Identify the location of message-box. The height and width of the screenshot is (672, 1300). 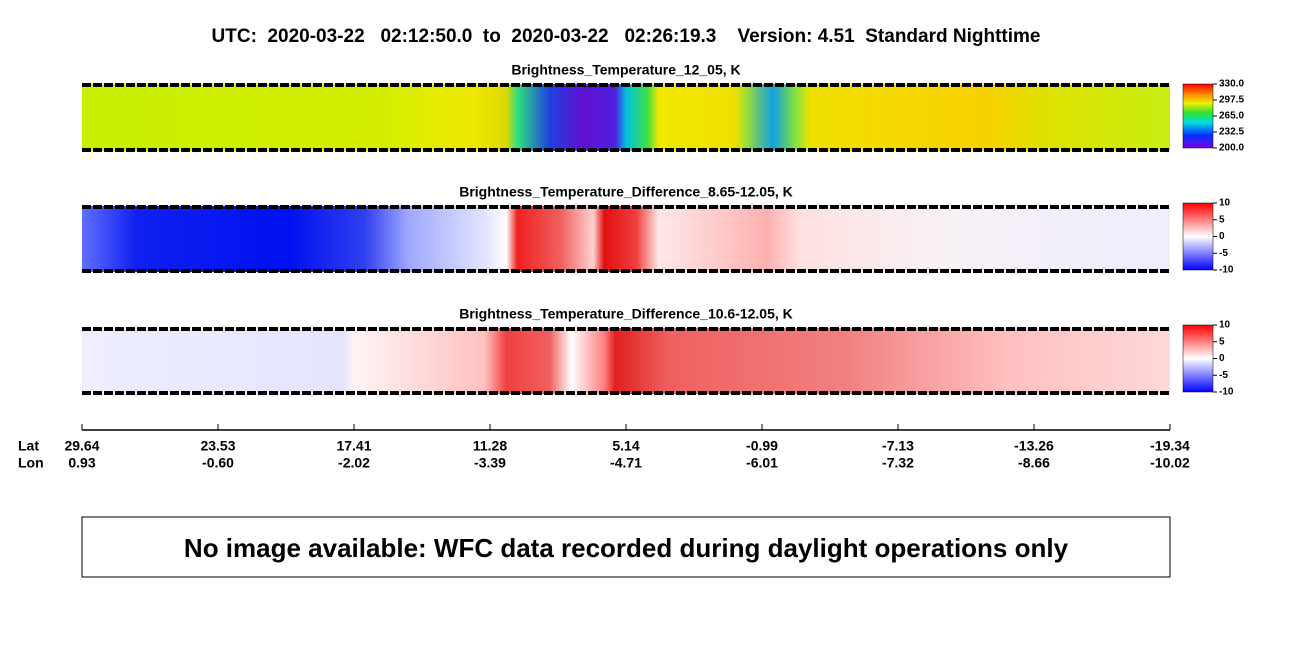
(626, 547).